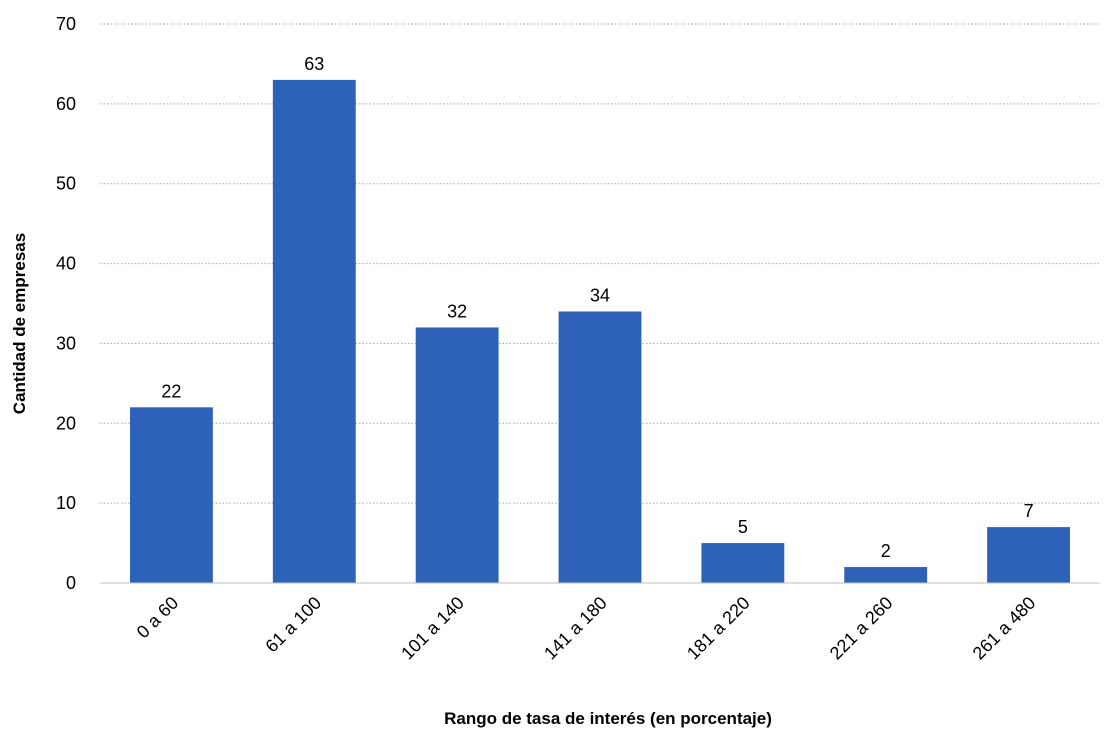  I want to click on x-tick-label: 101 a 140, so click(432, 628).